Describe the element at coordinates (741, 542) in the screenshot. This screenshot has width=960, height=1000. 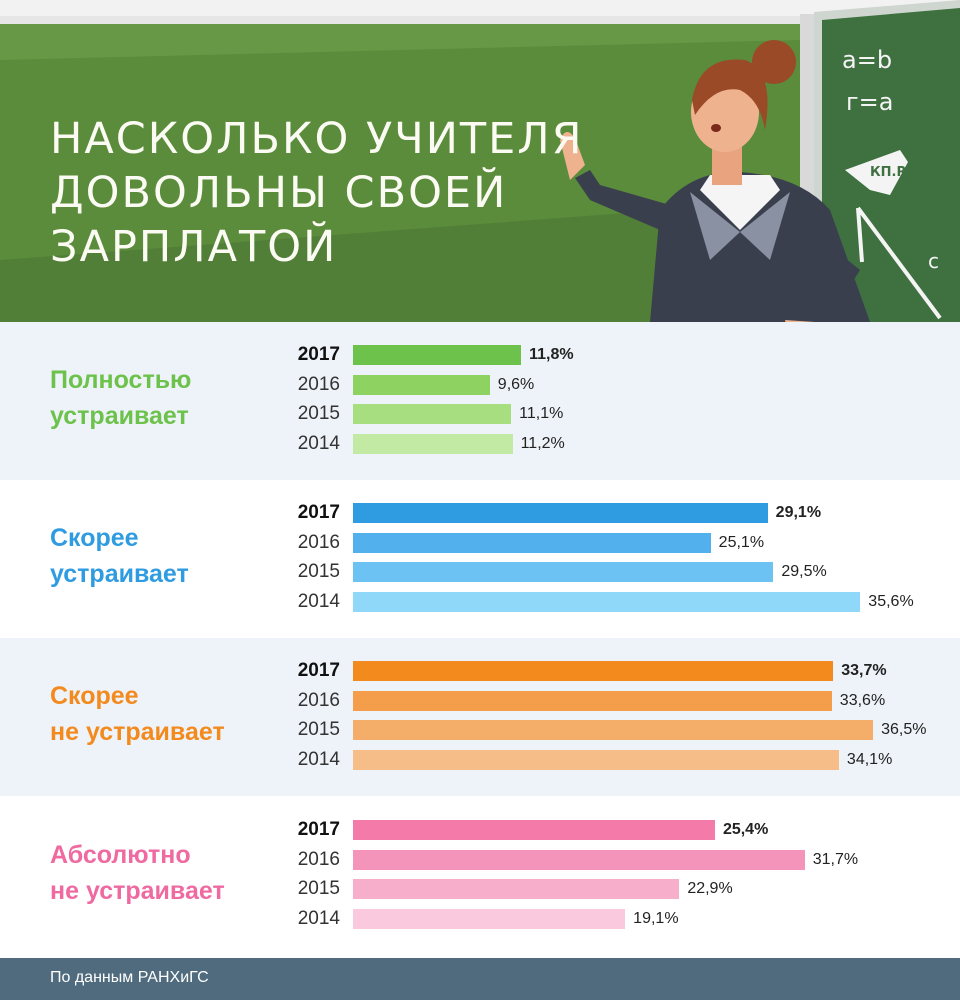
I see `value-label: 25,1%` at that location.